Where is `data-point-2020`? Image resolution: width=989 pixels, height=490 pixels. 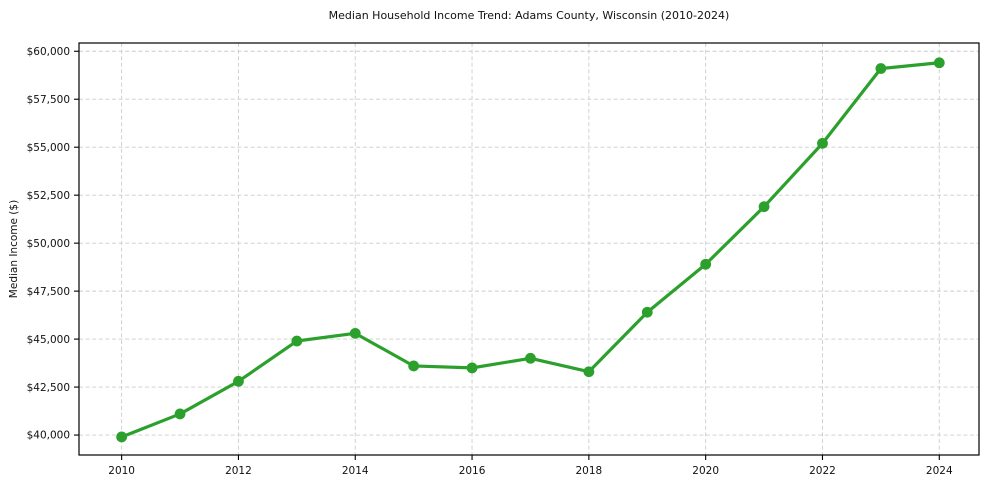
data-point-2020 is located at coordinates (706, 264).